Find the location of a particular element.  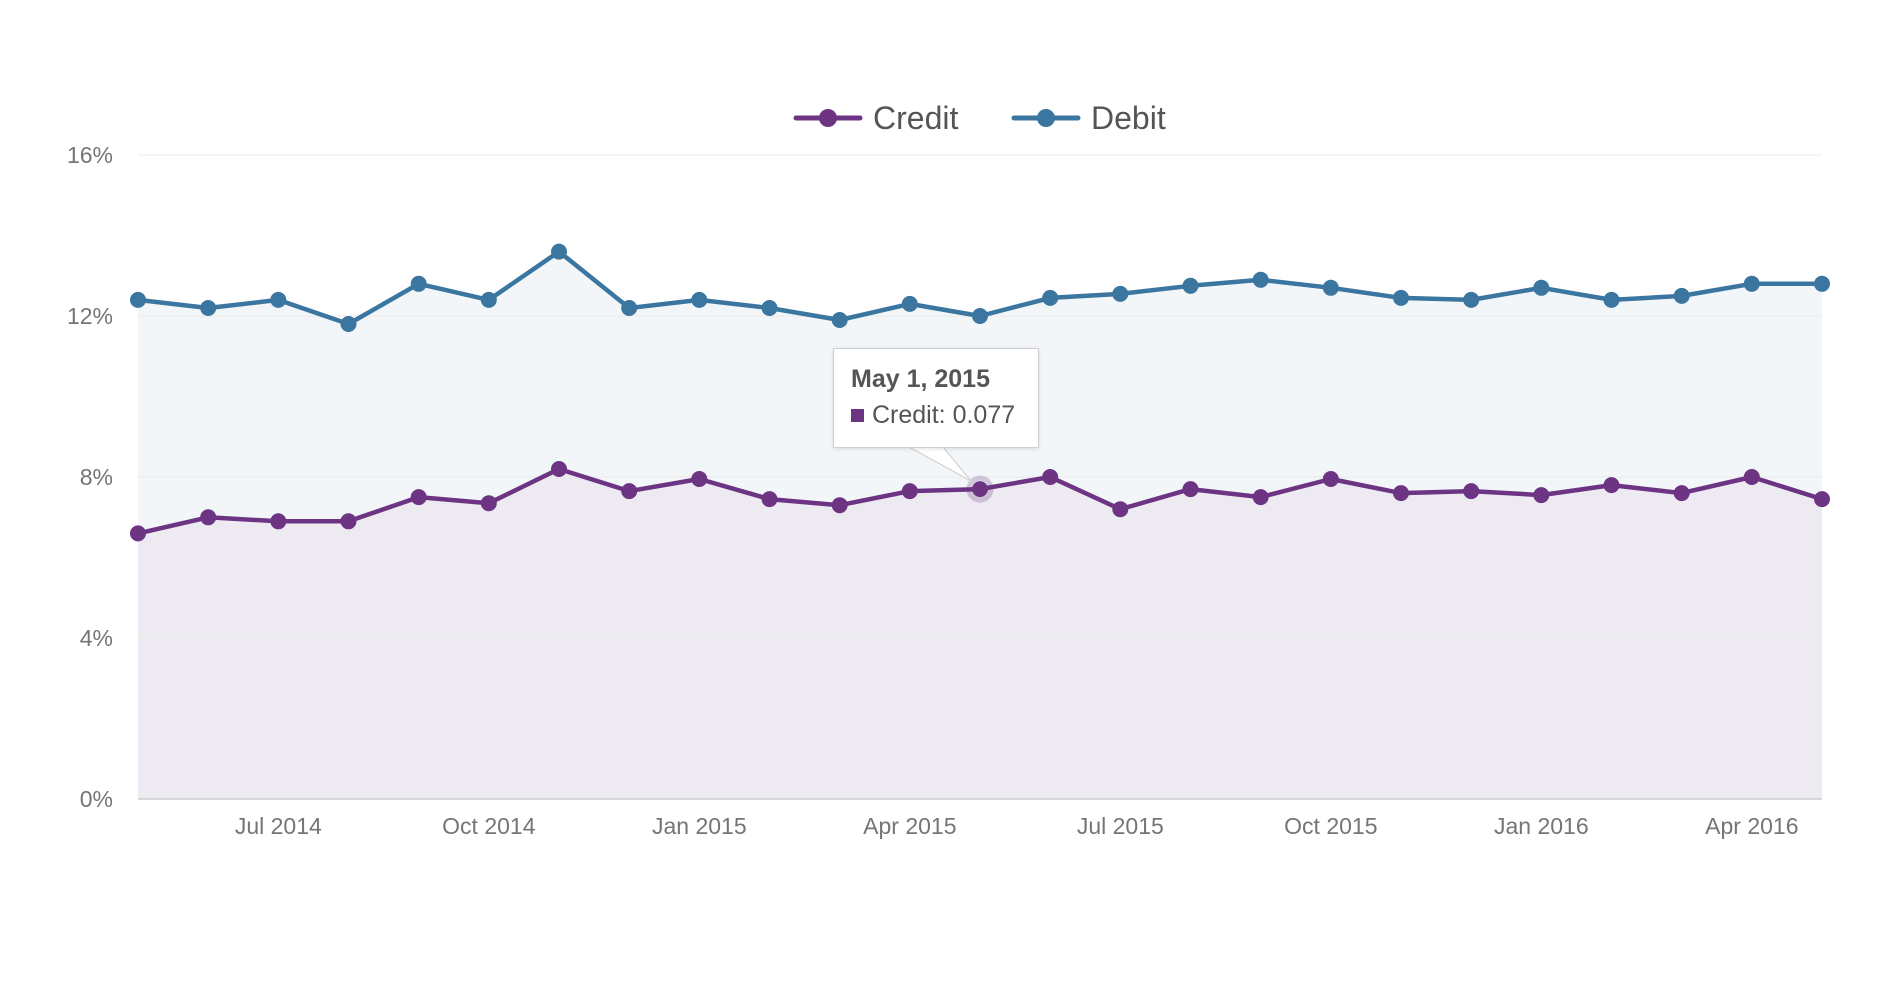

tooltip-value-row: Credit: 0.077 is located at coordinates (933, 415).